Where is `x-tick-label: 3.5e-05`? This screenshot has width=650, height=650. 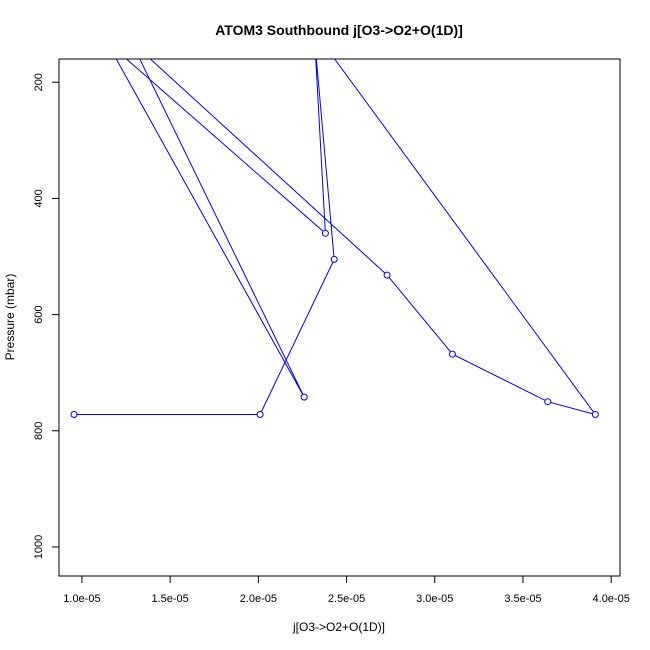
x-tick-label: 3.5e-05 is located at coordinates (522, 599).